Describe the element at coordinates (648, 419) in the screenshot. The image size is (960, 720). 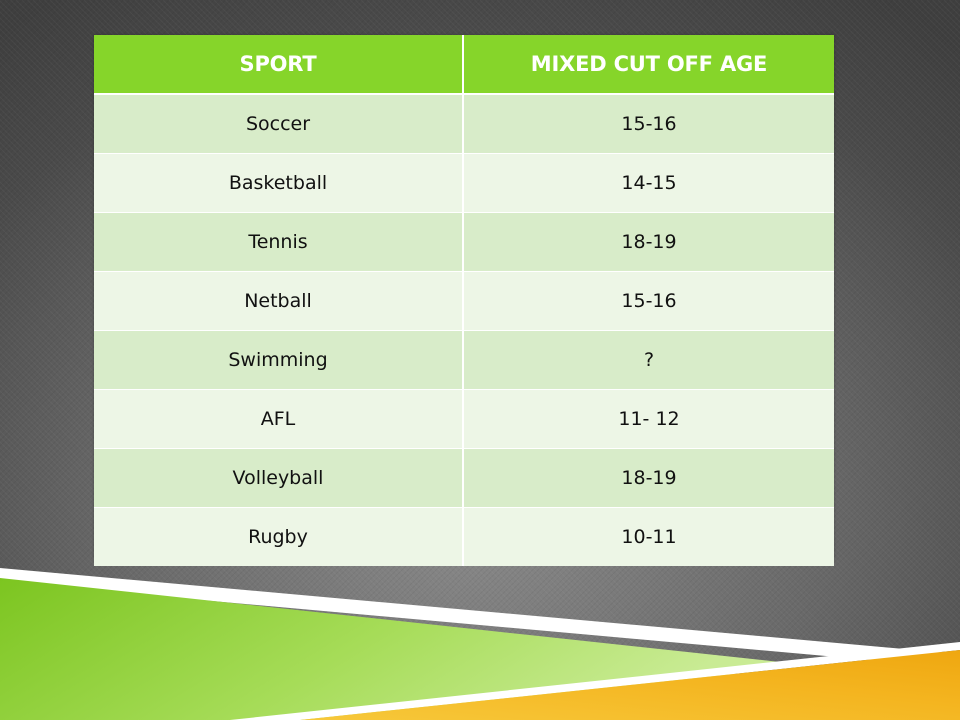
I see `age-cell: 11- 12` at that location.